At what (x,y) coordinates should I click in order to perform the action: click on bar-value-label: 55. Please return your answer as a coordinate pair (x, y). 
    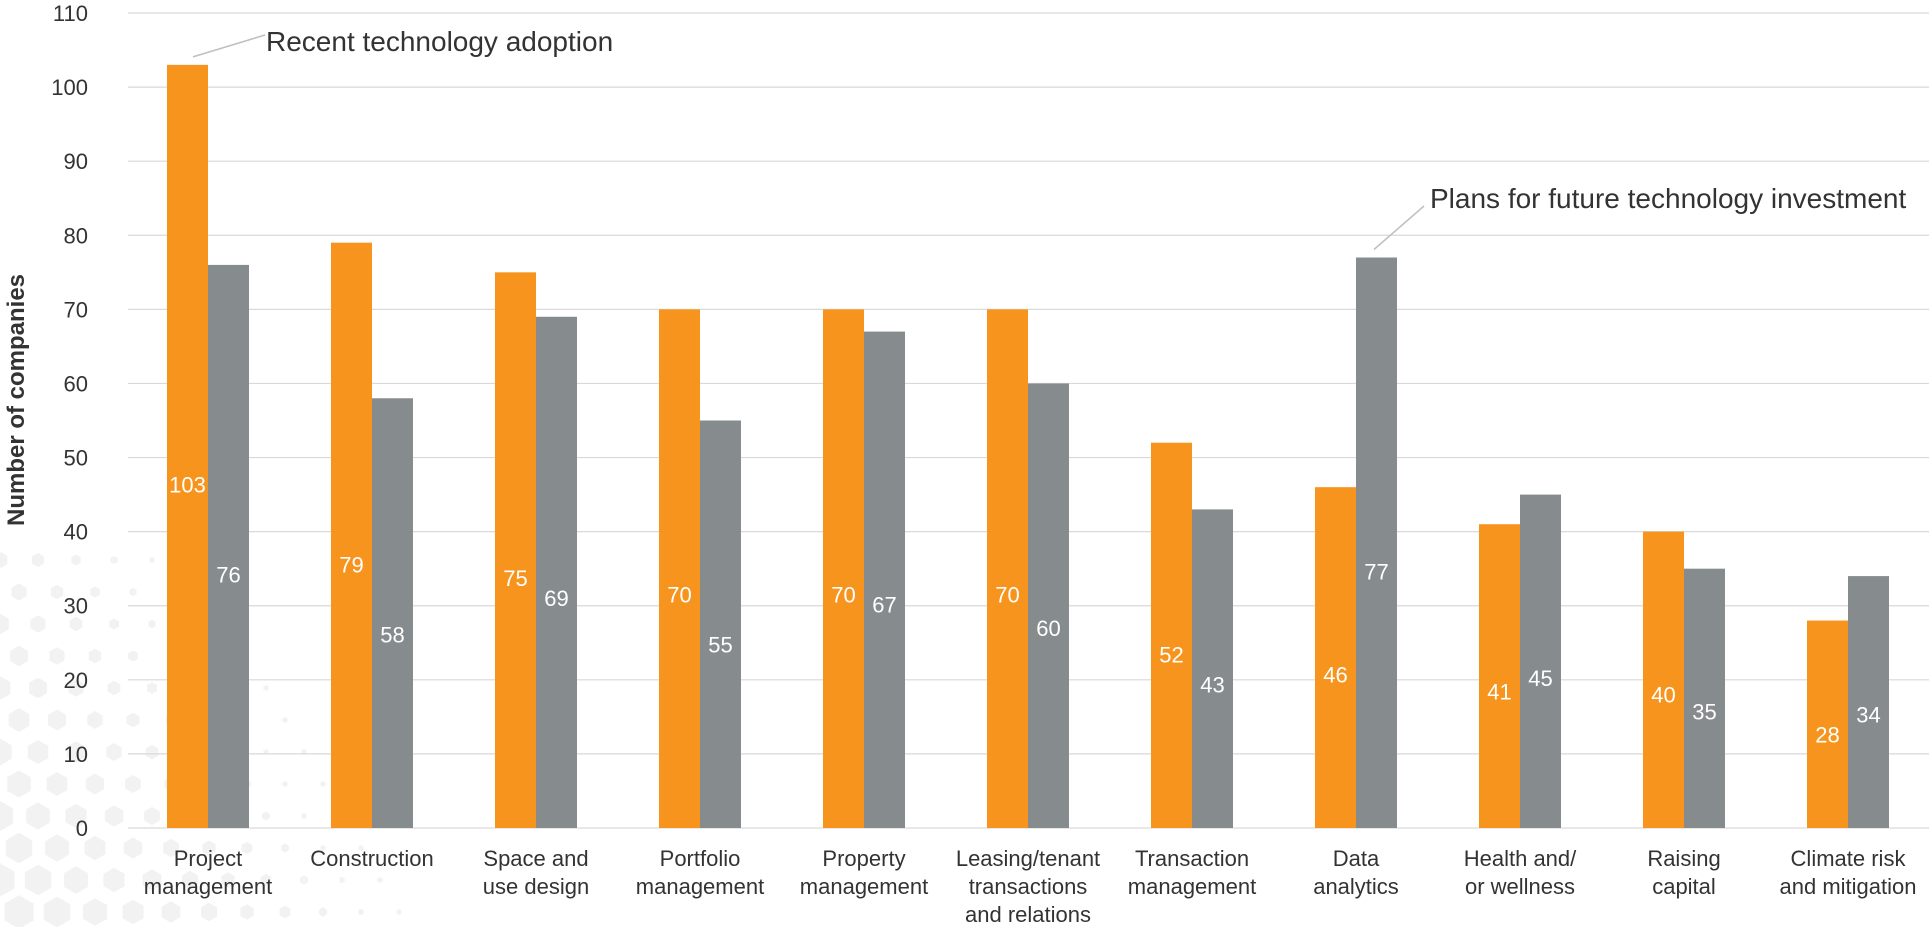
    Looking at the image, I should click on (720, 645).